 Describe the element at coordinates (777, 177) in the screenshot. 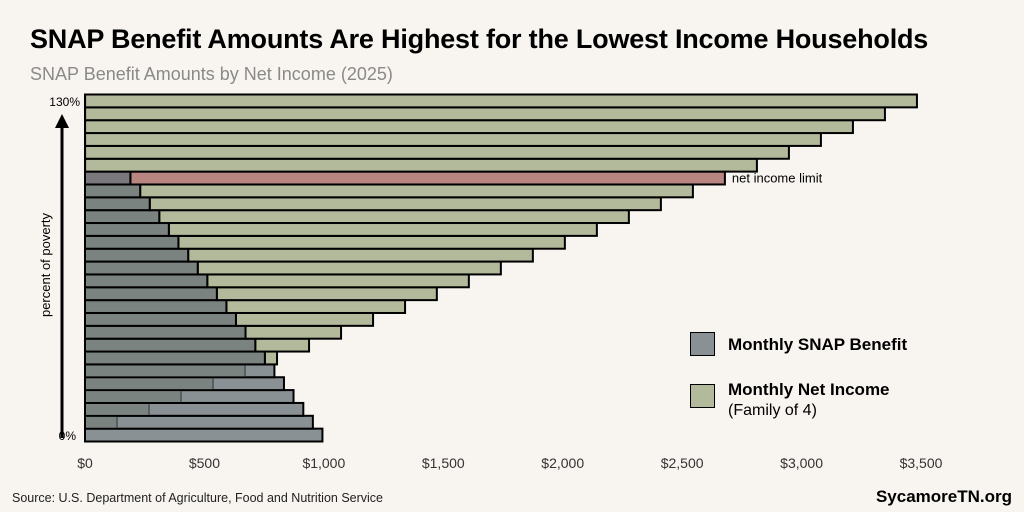

I see `net-income-limit-annotation: net income limit` at that location.